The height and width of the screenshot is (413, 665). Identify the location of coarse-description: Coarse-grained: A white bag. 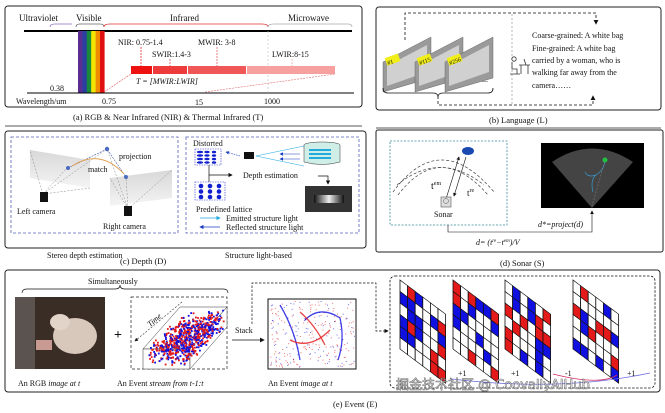
(577, 35).